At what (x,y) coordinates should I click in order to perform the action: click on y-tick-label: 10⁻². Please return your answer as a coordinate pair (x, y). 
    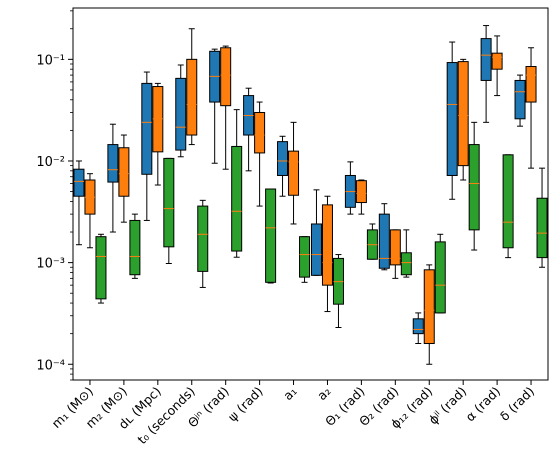
    Looking at the image, I should click on (50, 162).